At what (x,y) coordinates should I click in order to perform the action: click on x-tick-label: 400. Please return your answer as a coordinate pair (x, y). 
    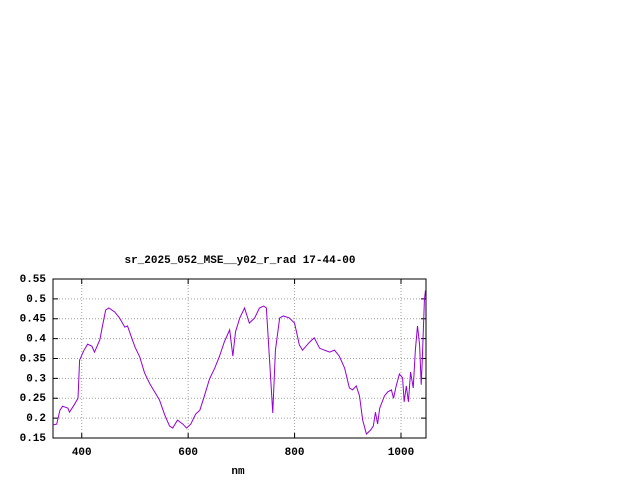
    Looking at the image, I should click on (82, 453).